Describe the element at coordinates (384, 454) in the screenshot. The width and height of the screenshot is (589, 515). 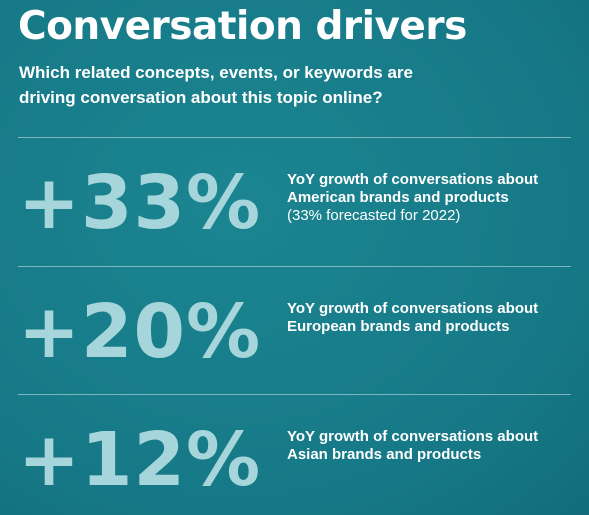
I see `description-line: Asian brands and products` at that location.